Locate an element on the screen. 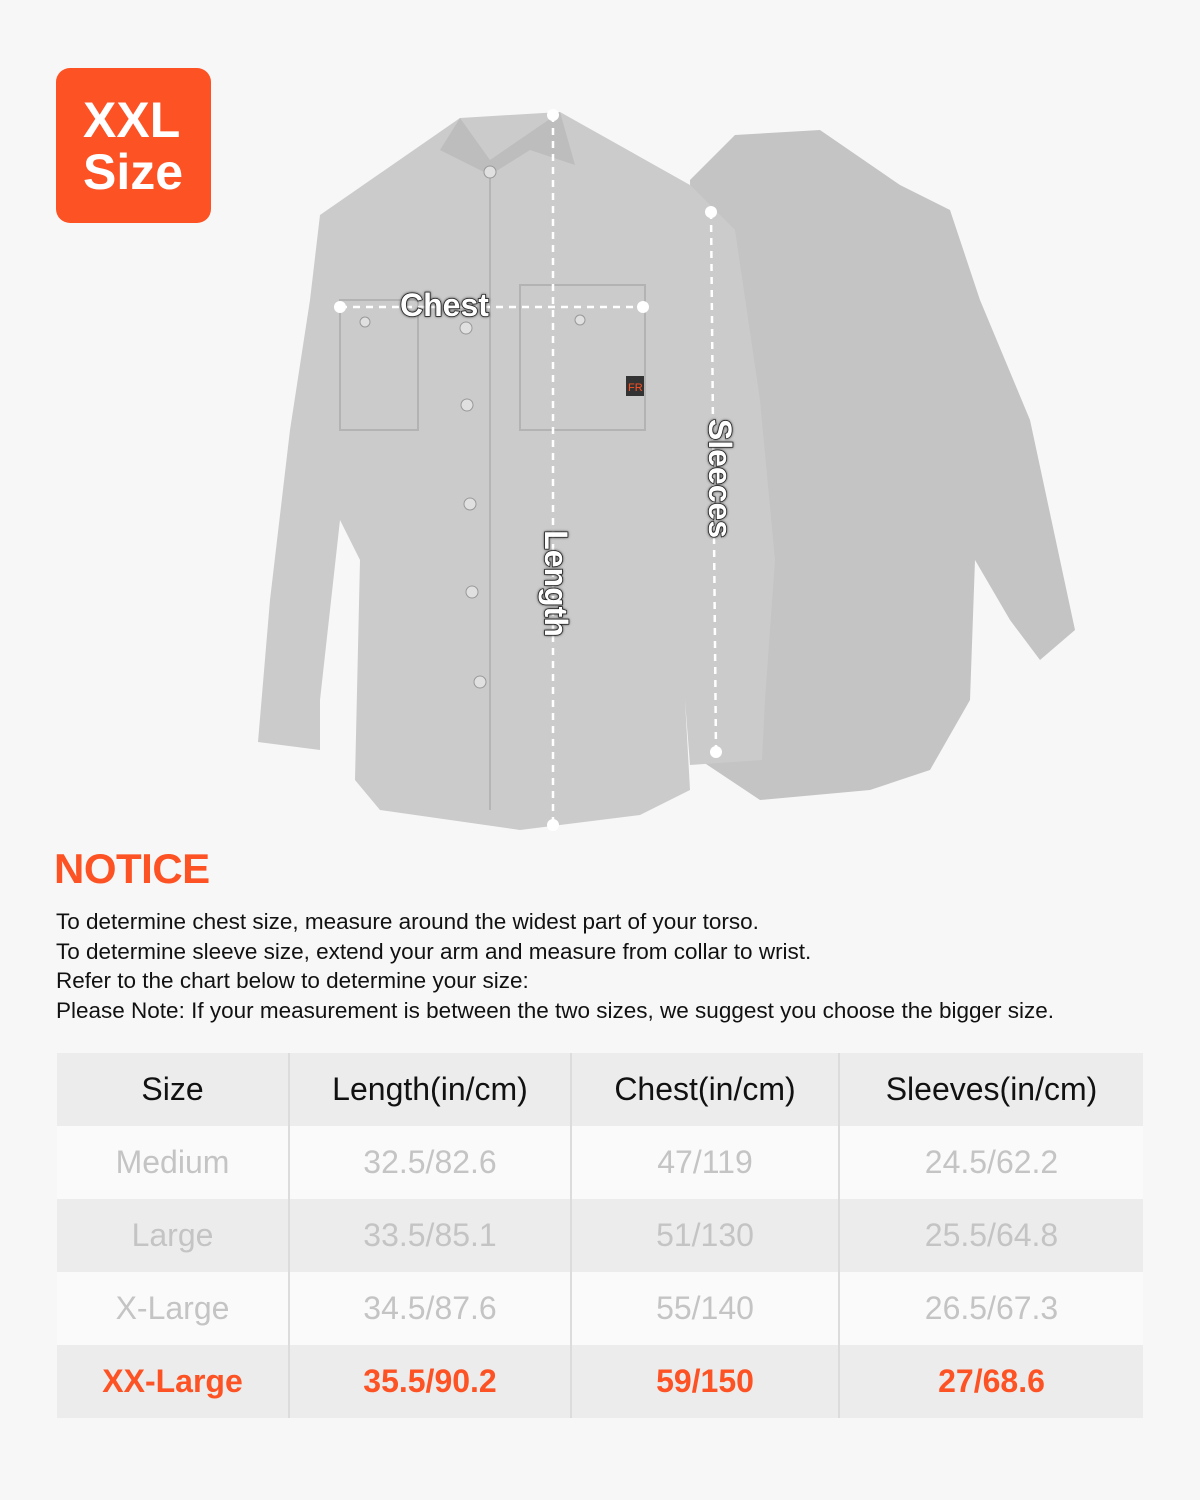  table-row: Medium 32.5/82.6 47/119 24.5/62.2 is located at coordinates (600, 1162).